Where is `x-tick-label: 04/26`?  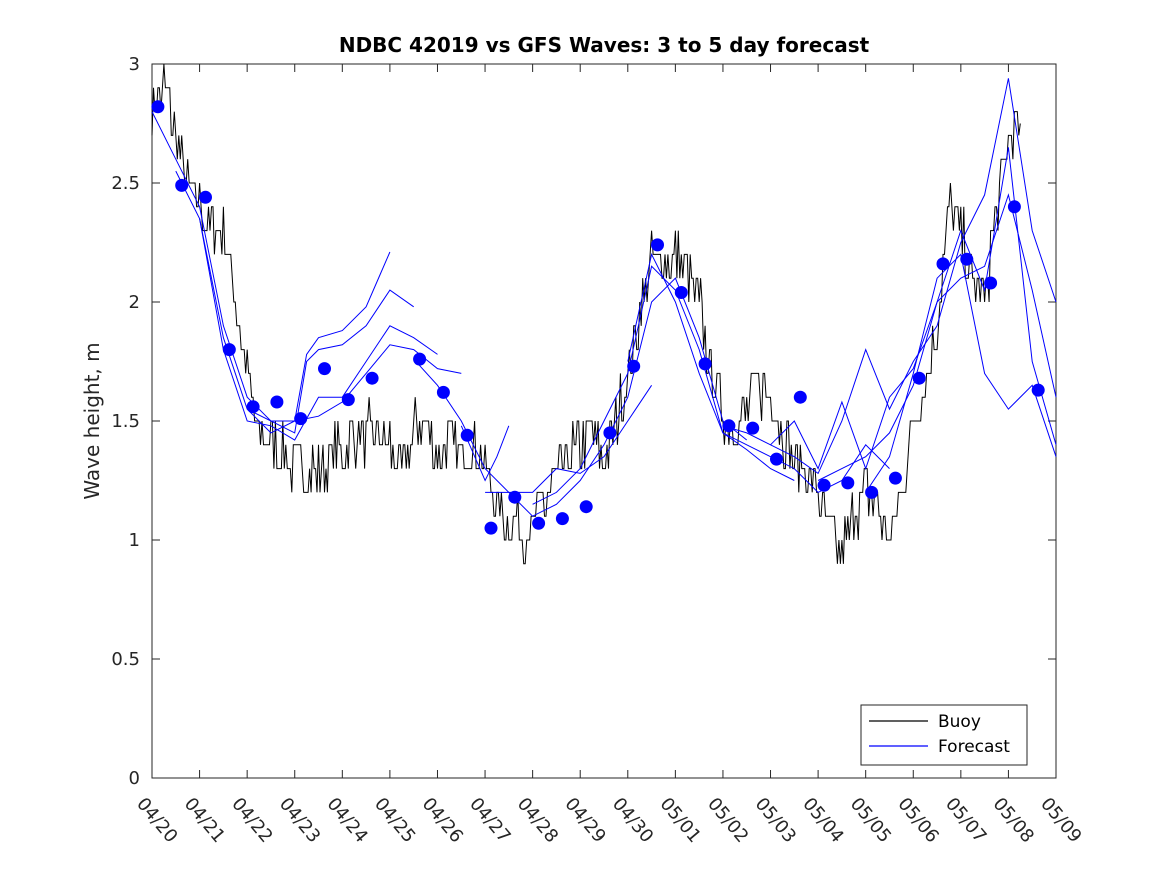 x-tick-label: 04/26 is located at coordinates (442, 820).